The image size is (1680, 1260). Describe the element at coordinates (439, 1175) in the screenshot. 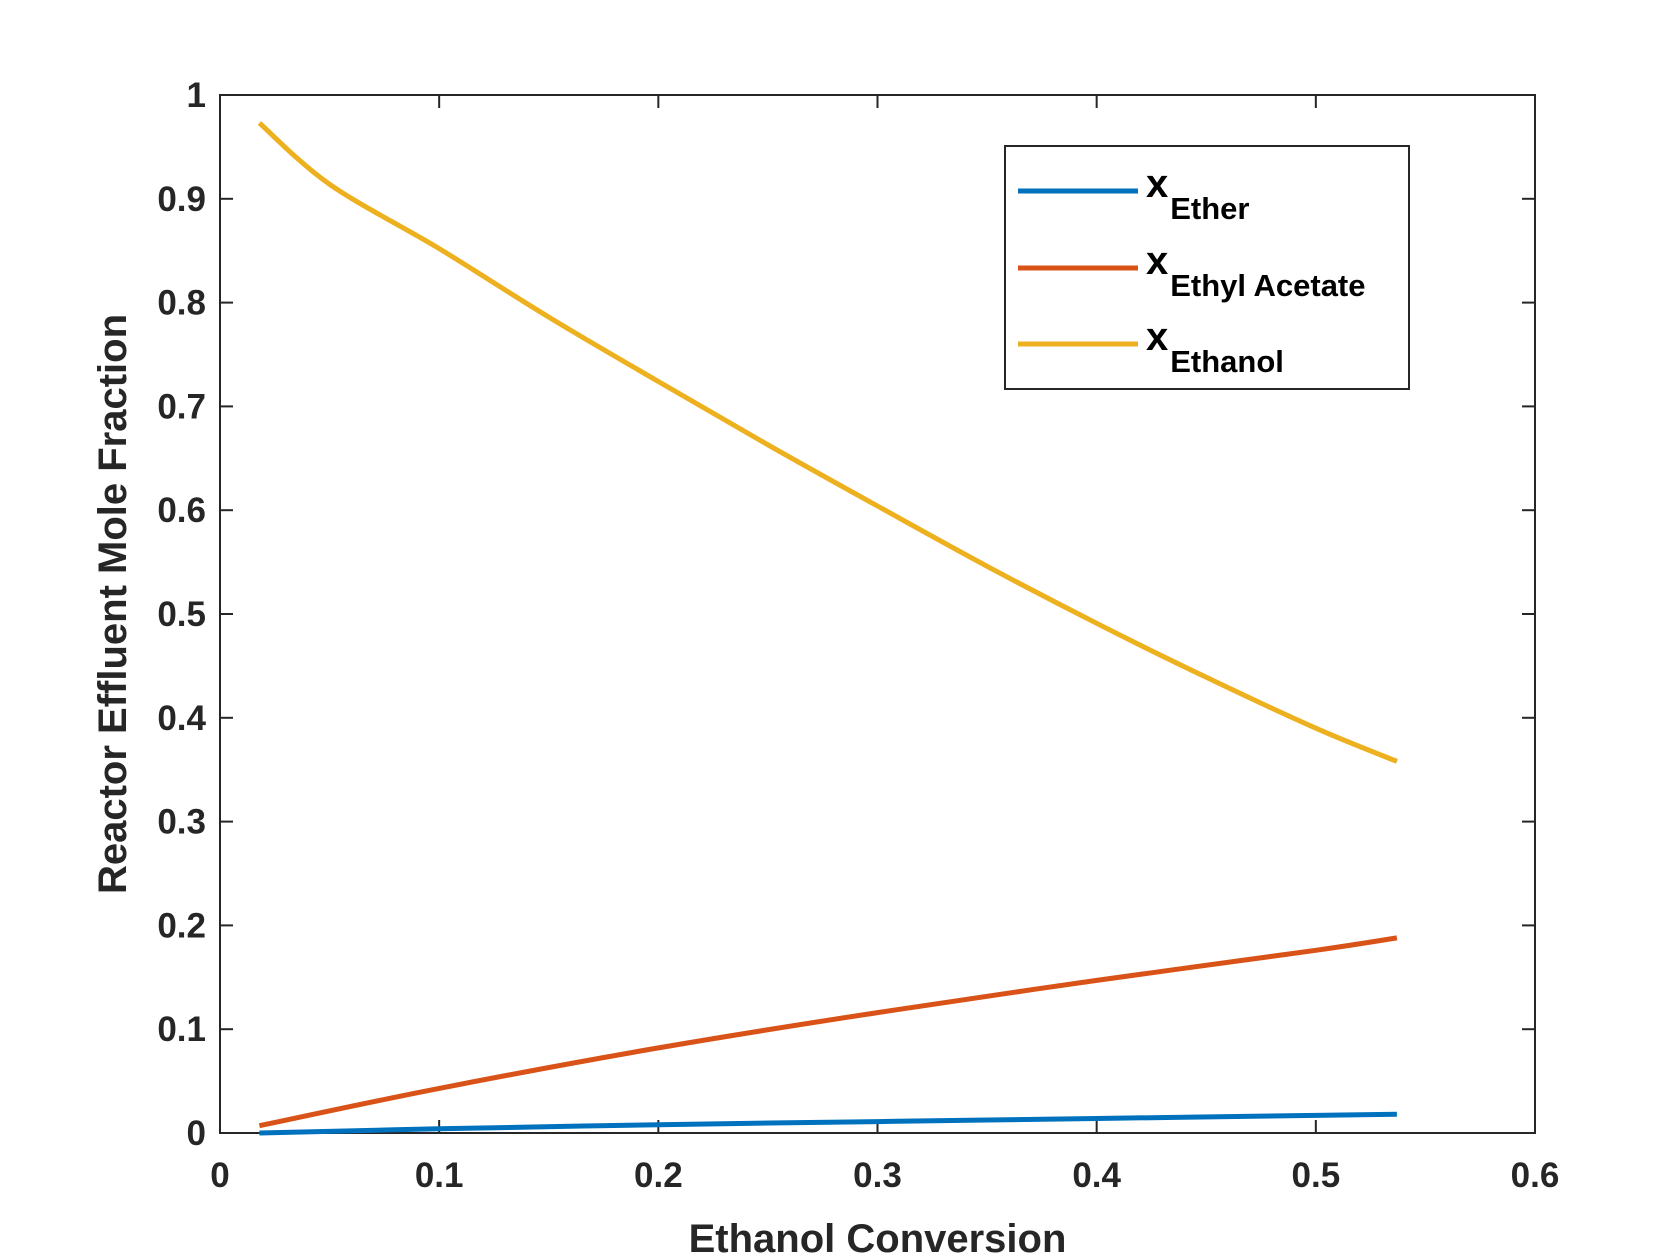

I see `x-tick-label: 0.1` at that location.